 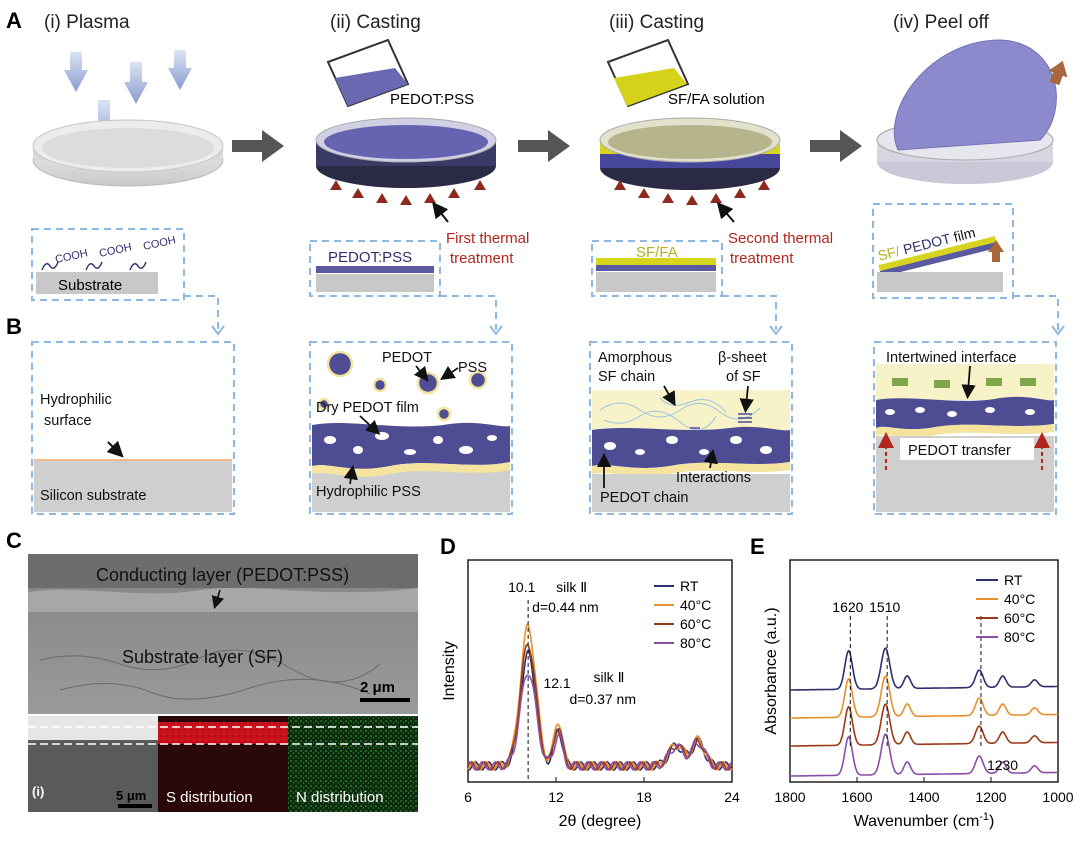 What do you see at coordinates (375, 268) in the screenshot?
I see `pedot-layer-box` at bounding box center [375, 268].